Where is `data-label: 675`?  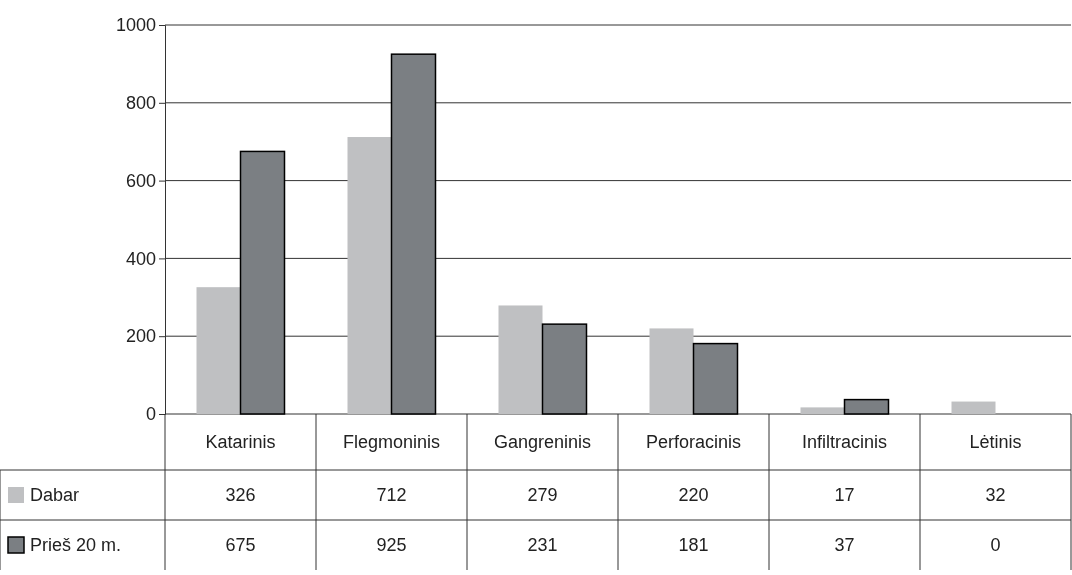
data-label: 675 is located at coordinates (240, 545).